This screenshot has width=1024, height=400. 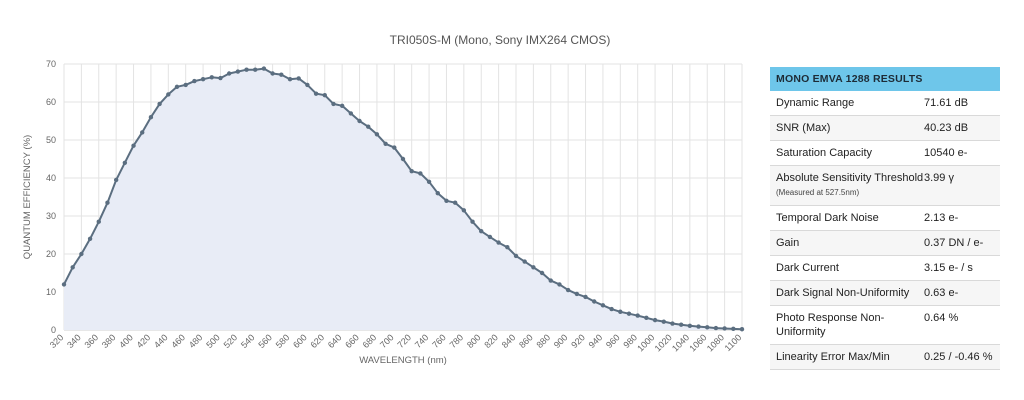 I want to click on x-tick-label: 680, so click(x=370, y=341).